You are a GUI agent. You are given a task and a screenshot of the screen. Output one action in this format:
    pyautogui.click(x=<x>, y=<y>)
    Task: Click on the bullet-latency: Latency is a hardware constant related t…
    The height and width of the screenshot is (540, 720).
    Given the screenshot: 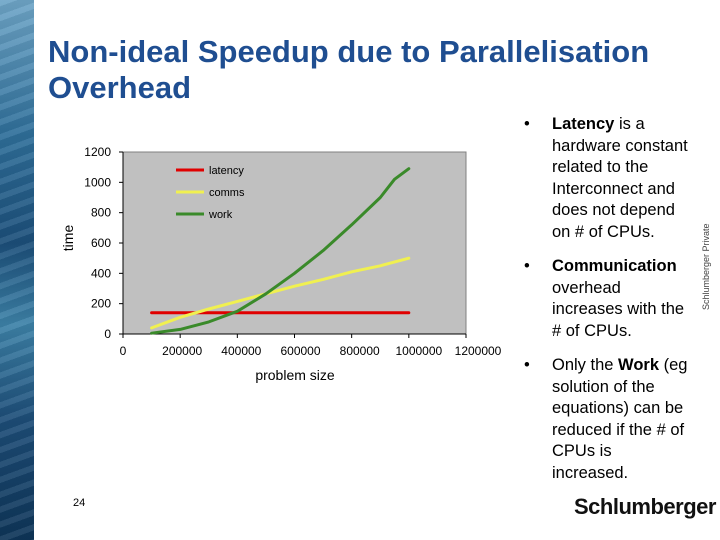 What is the action you would take?
    pyautogui.click(x=605, y=178)
    